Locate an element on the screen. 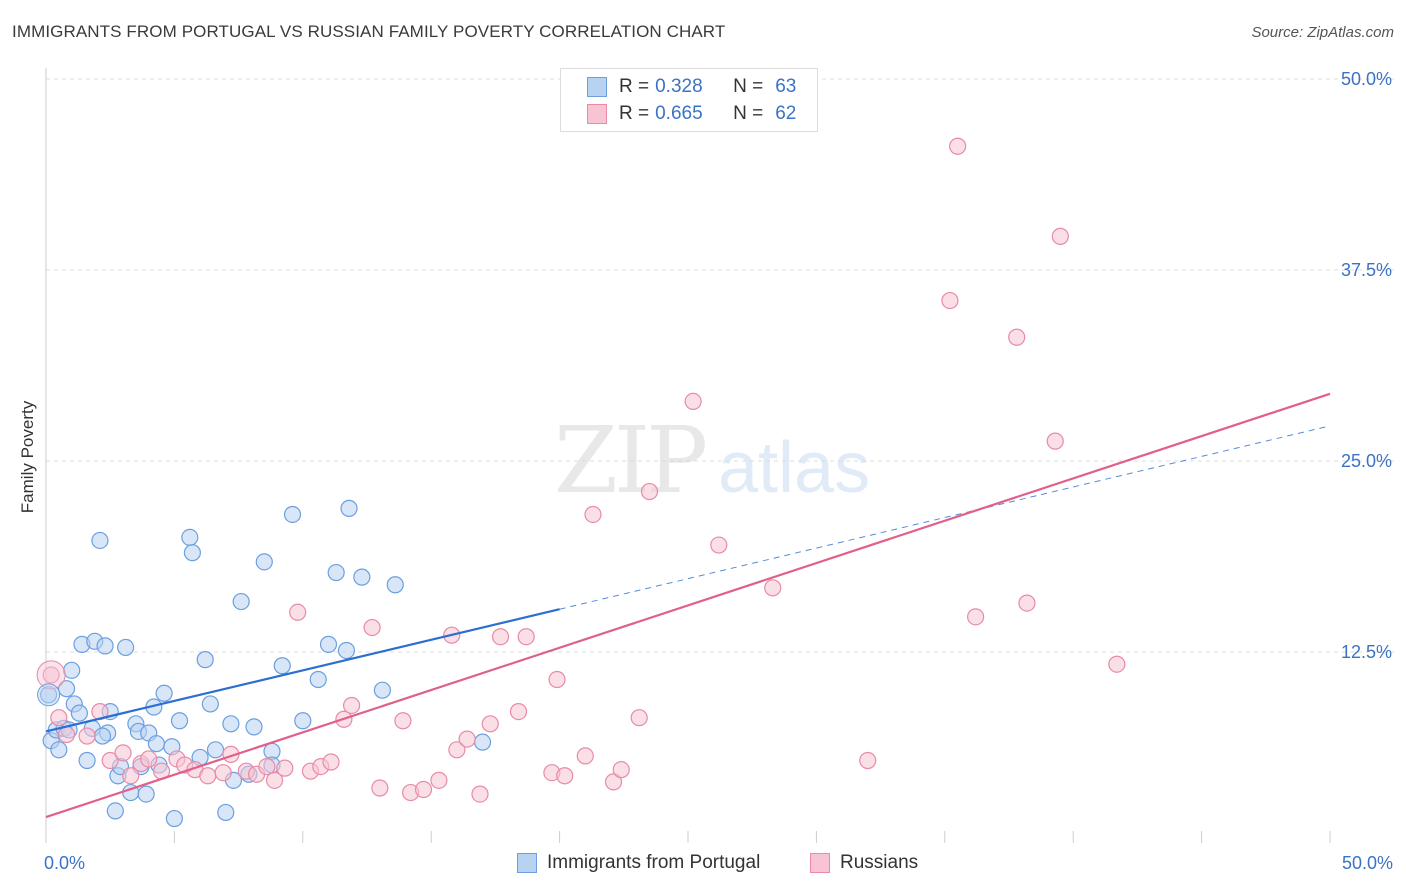 This screenshot has height=892, width=1406. legend-swatch-blue is located at coordinates (597, 87).